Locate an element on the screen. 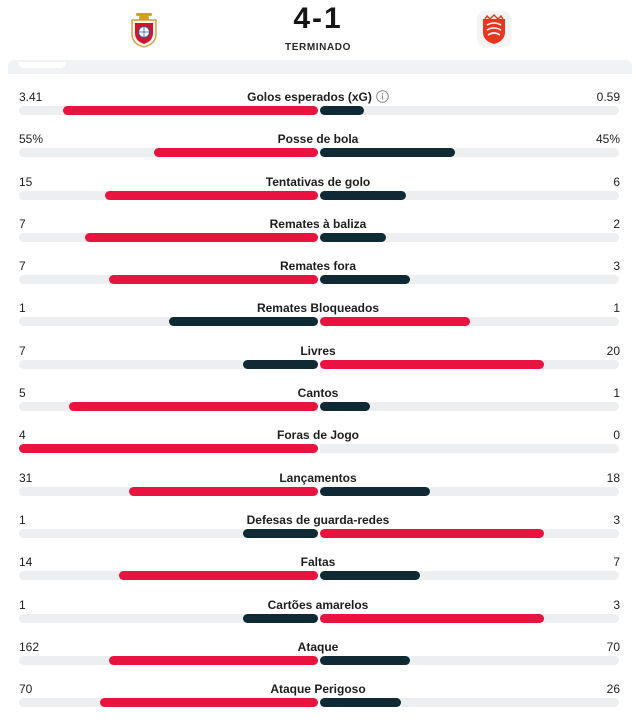 The image size is (636, 720). stat-label: Ataque is located at coordinates (318, 647).